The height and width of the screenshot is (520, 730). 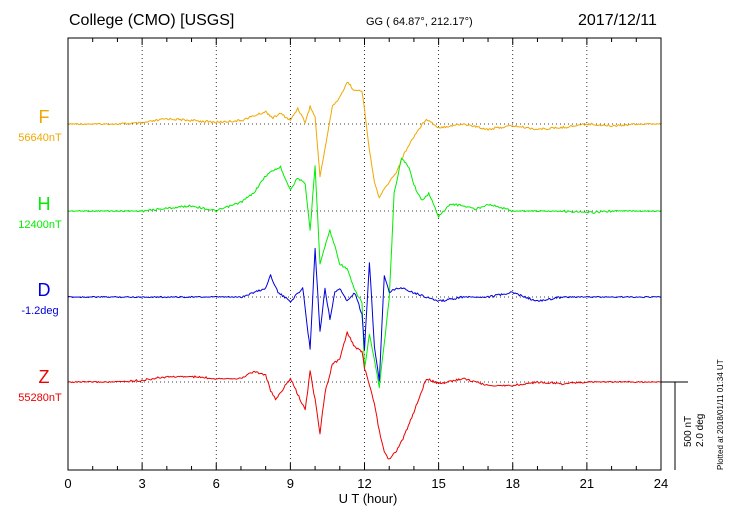 I want to click on channel-baseline-h: 12400nT, so click(x=40, y=225).